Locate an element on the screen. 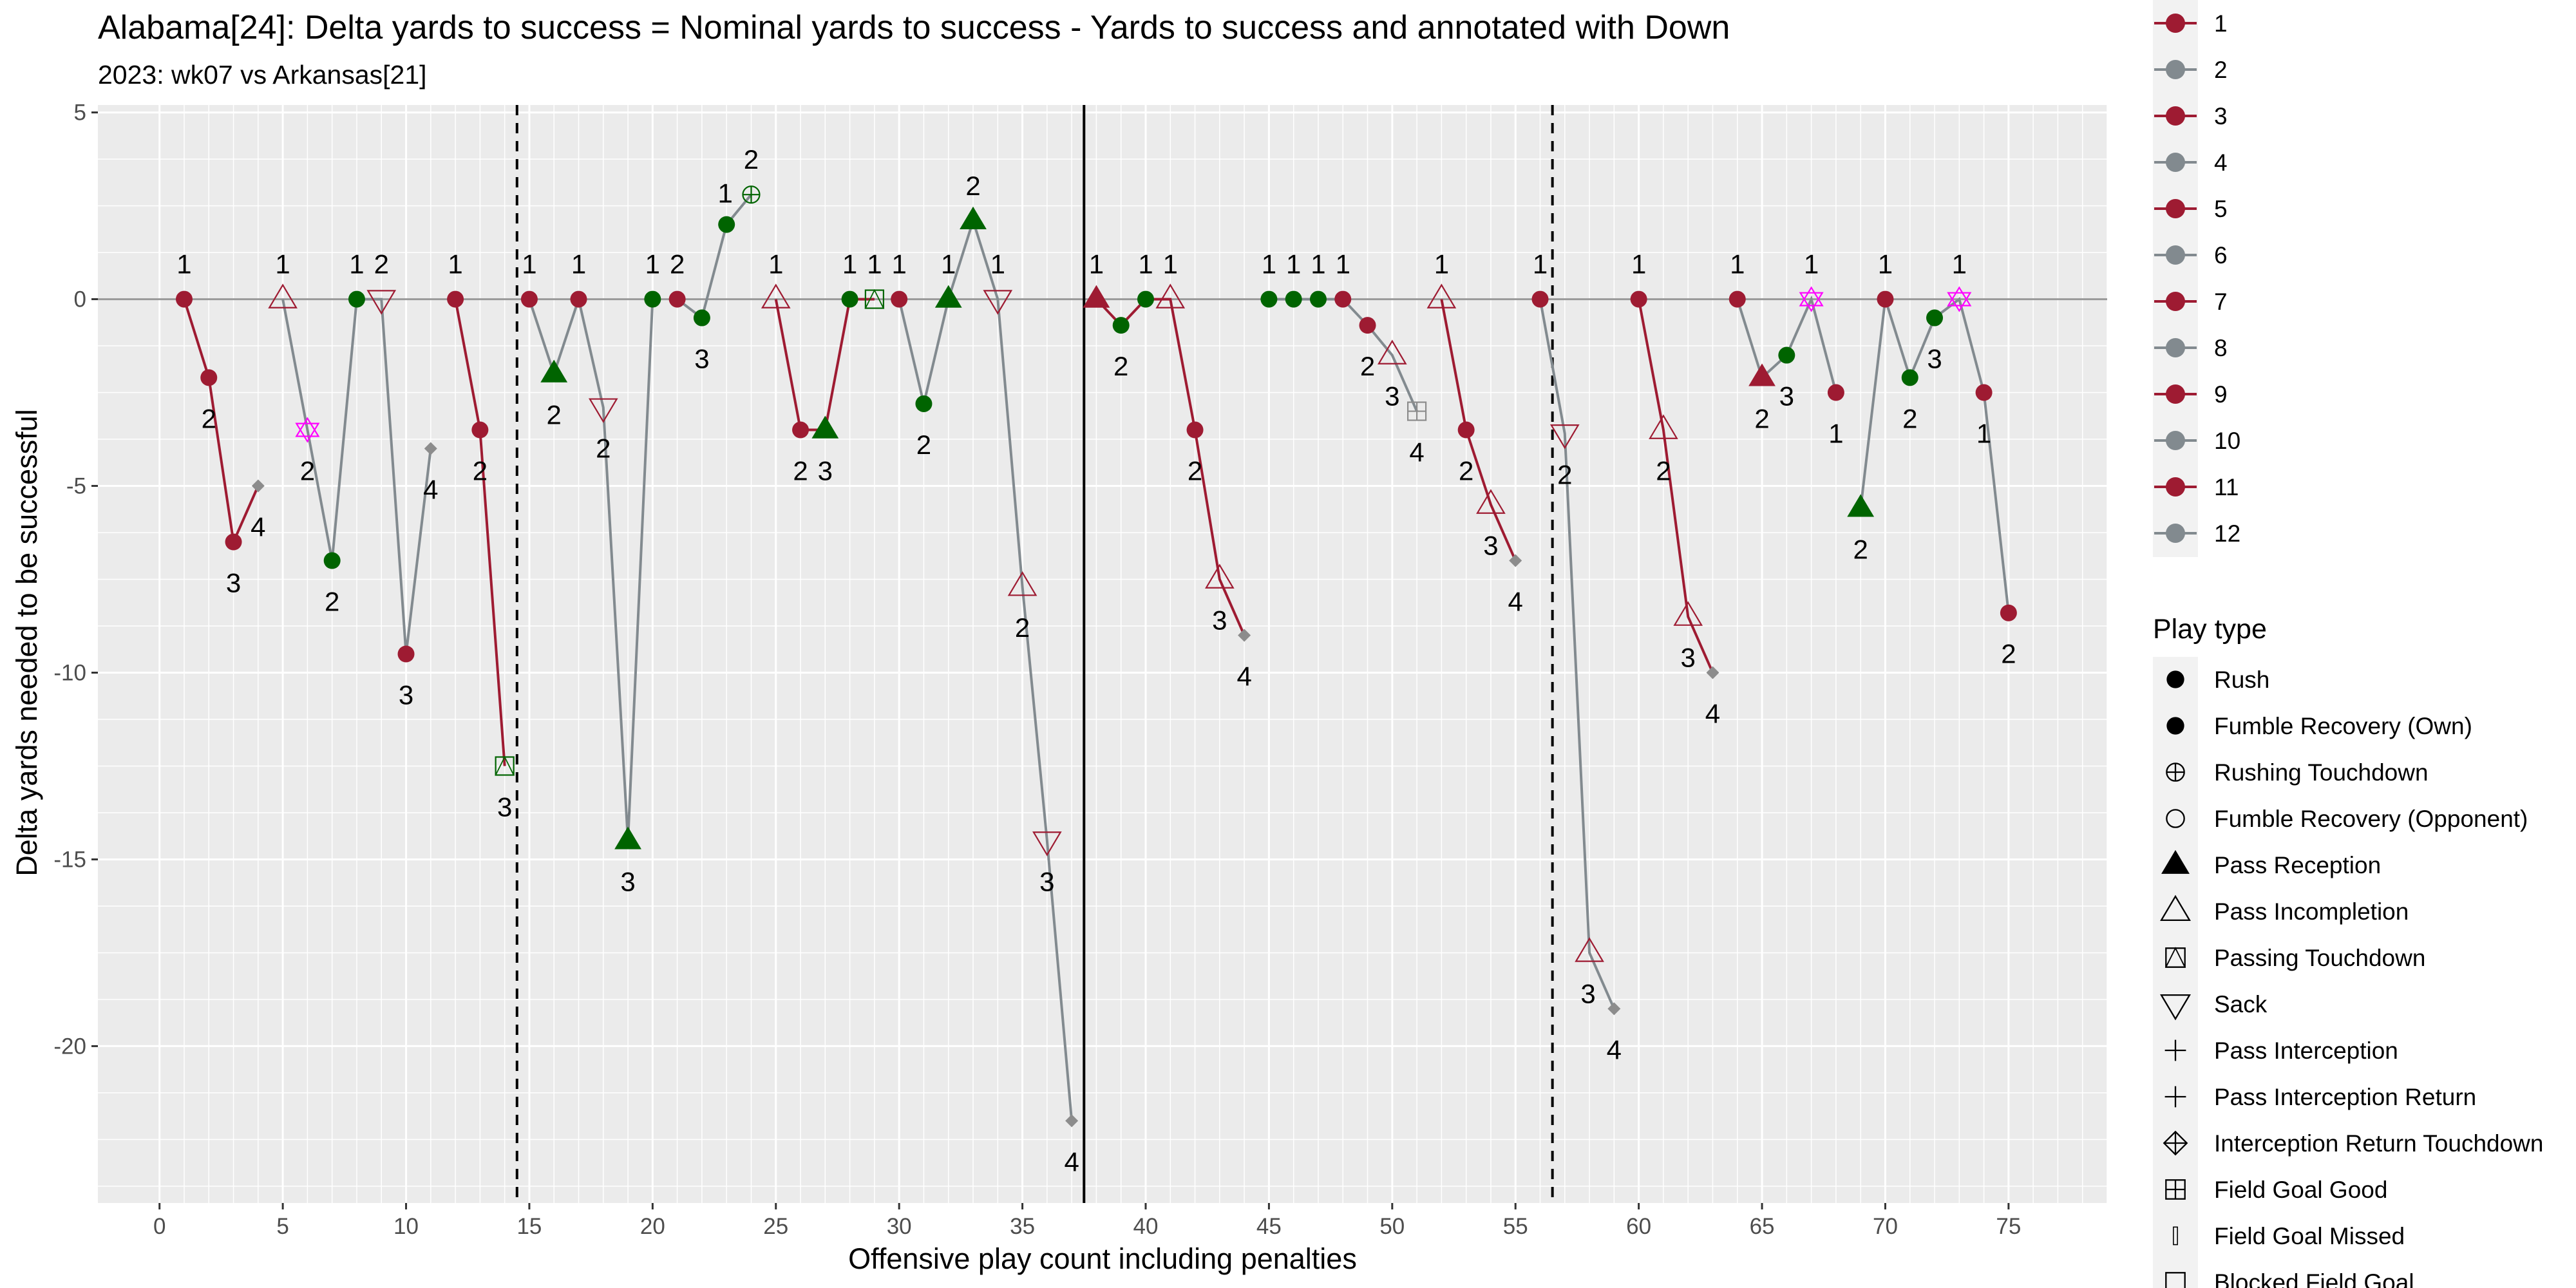 This screenshot has height=1288, width=2576. drive-legend-item: 1 is located at coordinates (2191, 24).